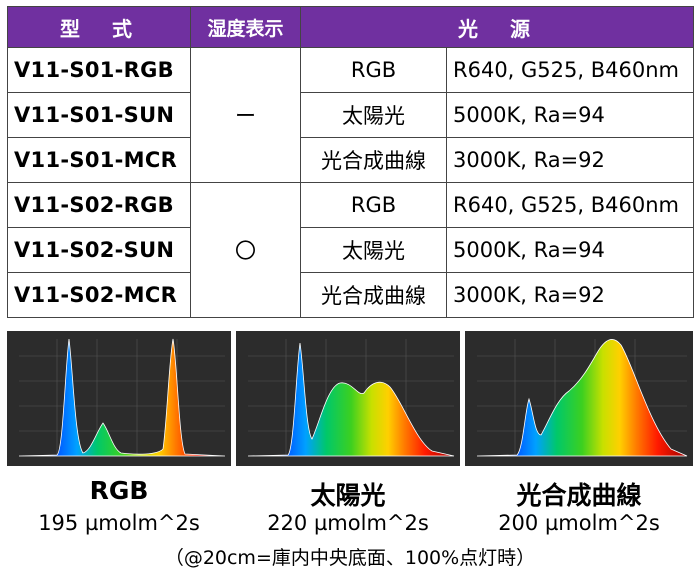 The image size is (700, 575). What do you see at coordinates (99, 160) in the screenshot?
I see `model-cell: V11-S01-MCR` at bounding box center [99, 160].